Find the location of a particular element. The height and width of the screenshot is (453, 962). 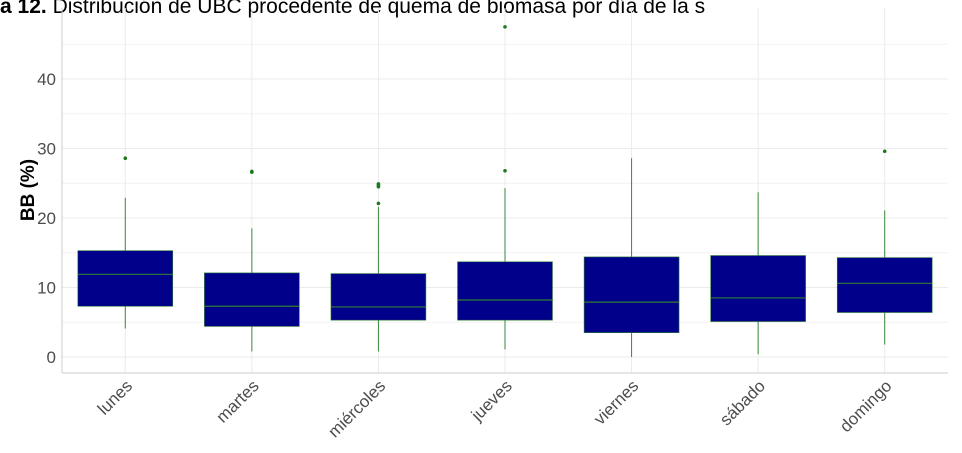

x-tick-label: domingo is located at coordinates (866, 406).